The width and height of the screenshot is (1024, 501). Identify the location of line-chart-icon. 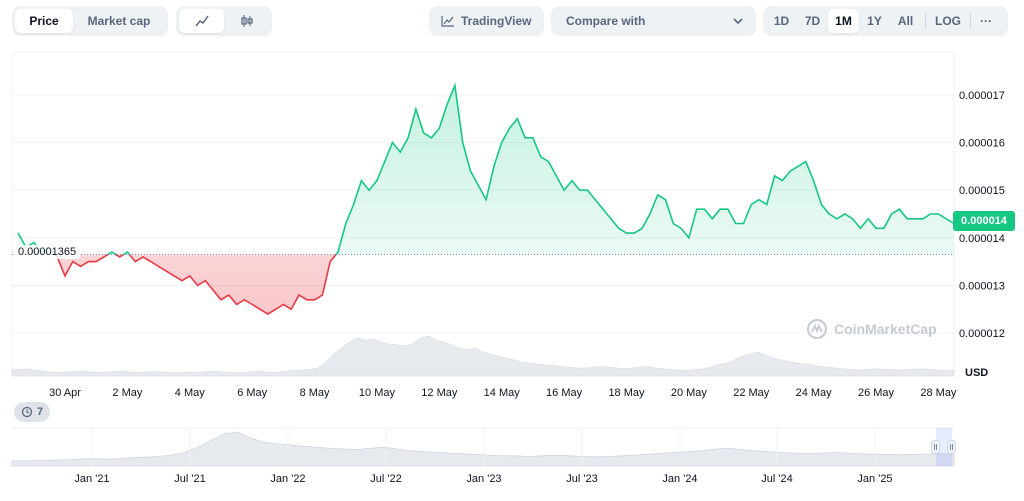
(201, 21).